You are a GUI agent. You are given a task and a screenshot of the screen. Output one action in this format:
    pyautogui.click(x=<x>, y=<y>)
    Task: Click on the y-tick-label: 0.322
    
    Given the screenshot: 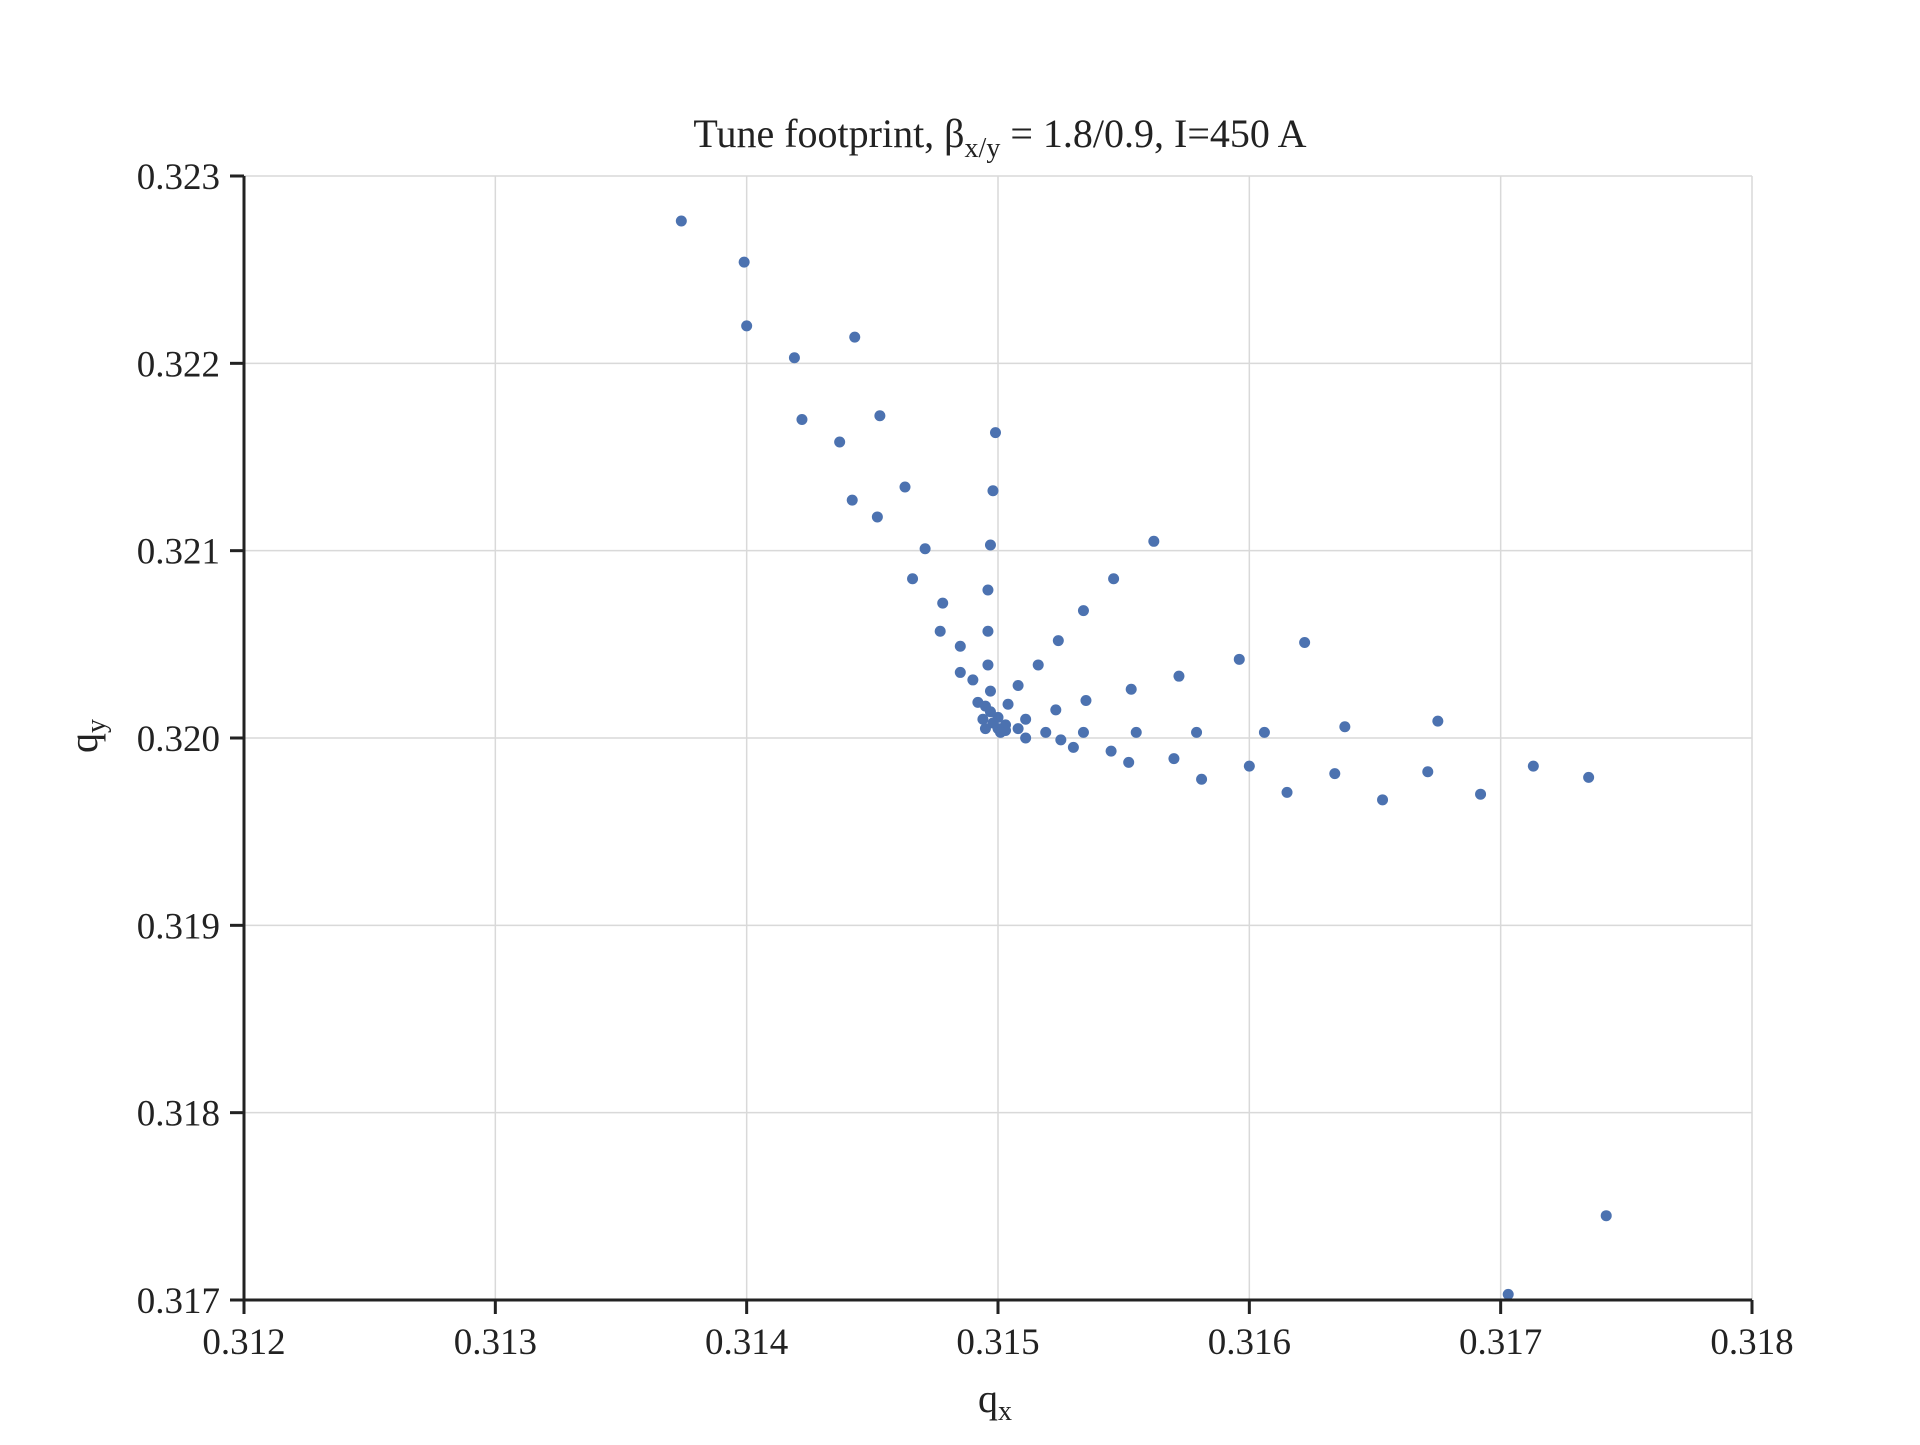 What is the action you would take?
    pyautogui.click(x=178, y=364)
    